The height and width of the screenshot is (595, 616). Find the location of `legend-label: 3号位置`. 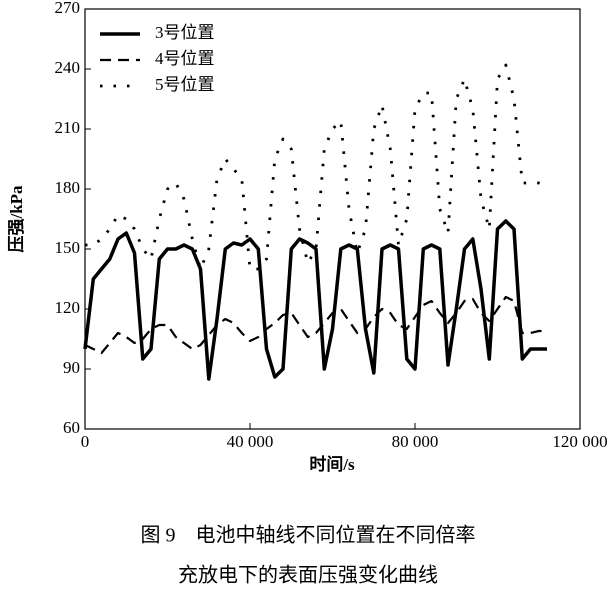

legend-label: 3号位置 is located at coordinates (185, 32).